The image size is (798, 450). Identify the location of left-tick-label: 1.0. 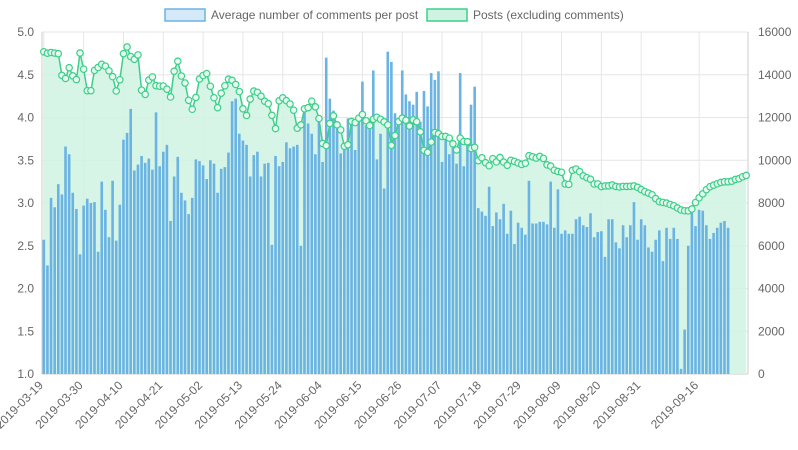
(25, 374).